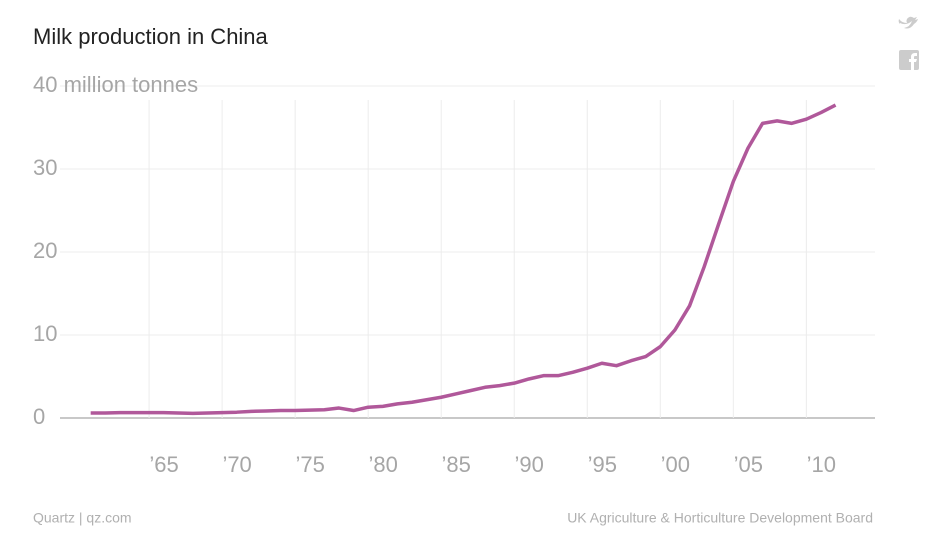 Image resolution: width=934 pixels, height=548 pixels. I want to click on credit: Quartz | qz.com, so click(82, 518).